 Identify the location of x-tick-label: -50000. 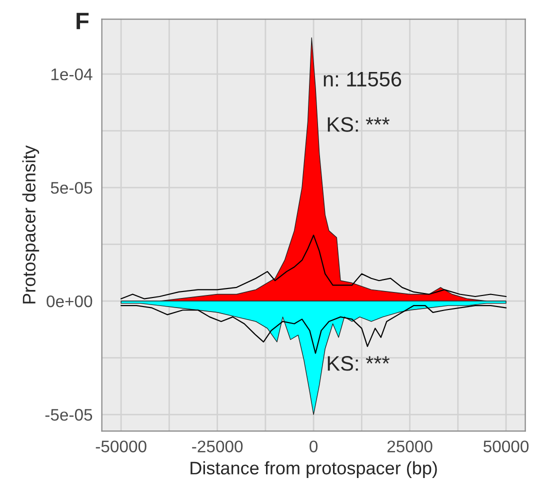
(121, 446).